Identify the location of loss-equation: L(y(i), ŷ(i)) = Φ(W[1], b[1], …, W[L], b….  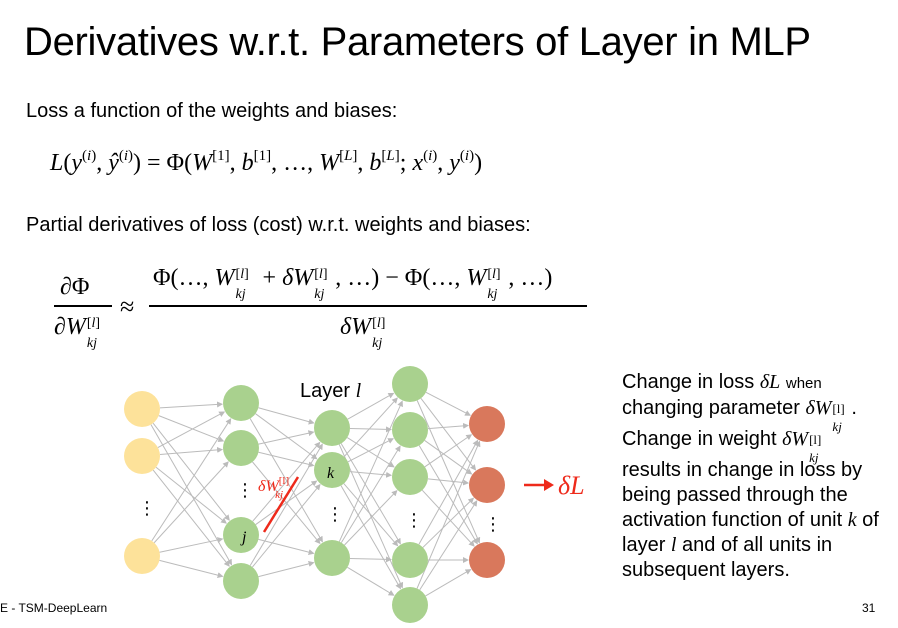
(266, 162).